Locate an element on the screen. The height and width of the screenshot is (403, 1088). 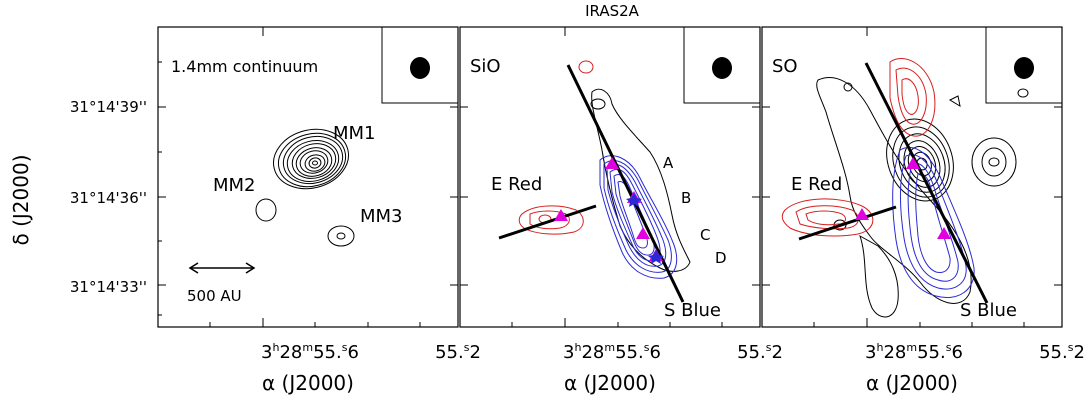
mm1-contours is located at coordinates (311, 159).